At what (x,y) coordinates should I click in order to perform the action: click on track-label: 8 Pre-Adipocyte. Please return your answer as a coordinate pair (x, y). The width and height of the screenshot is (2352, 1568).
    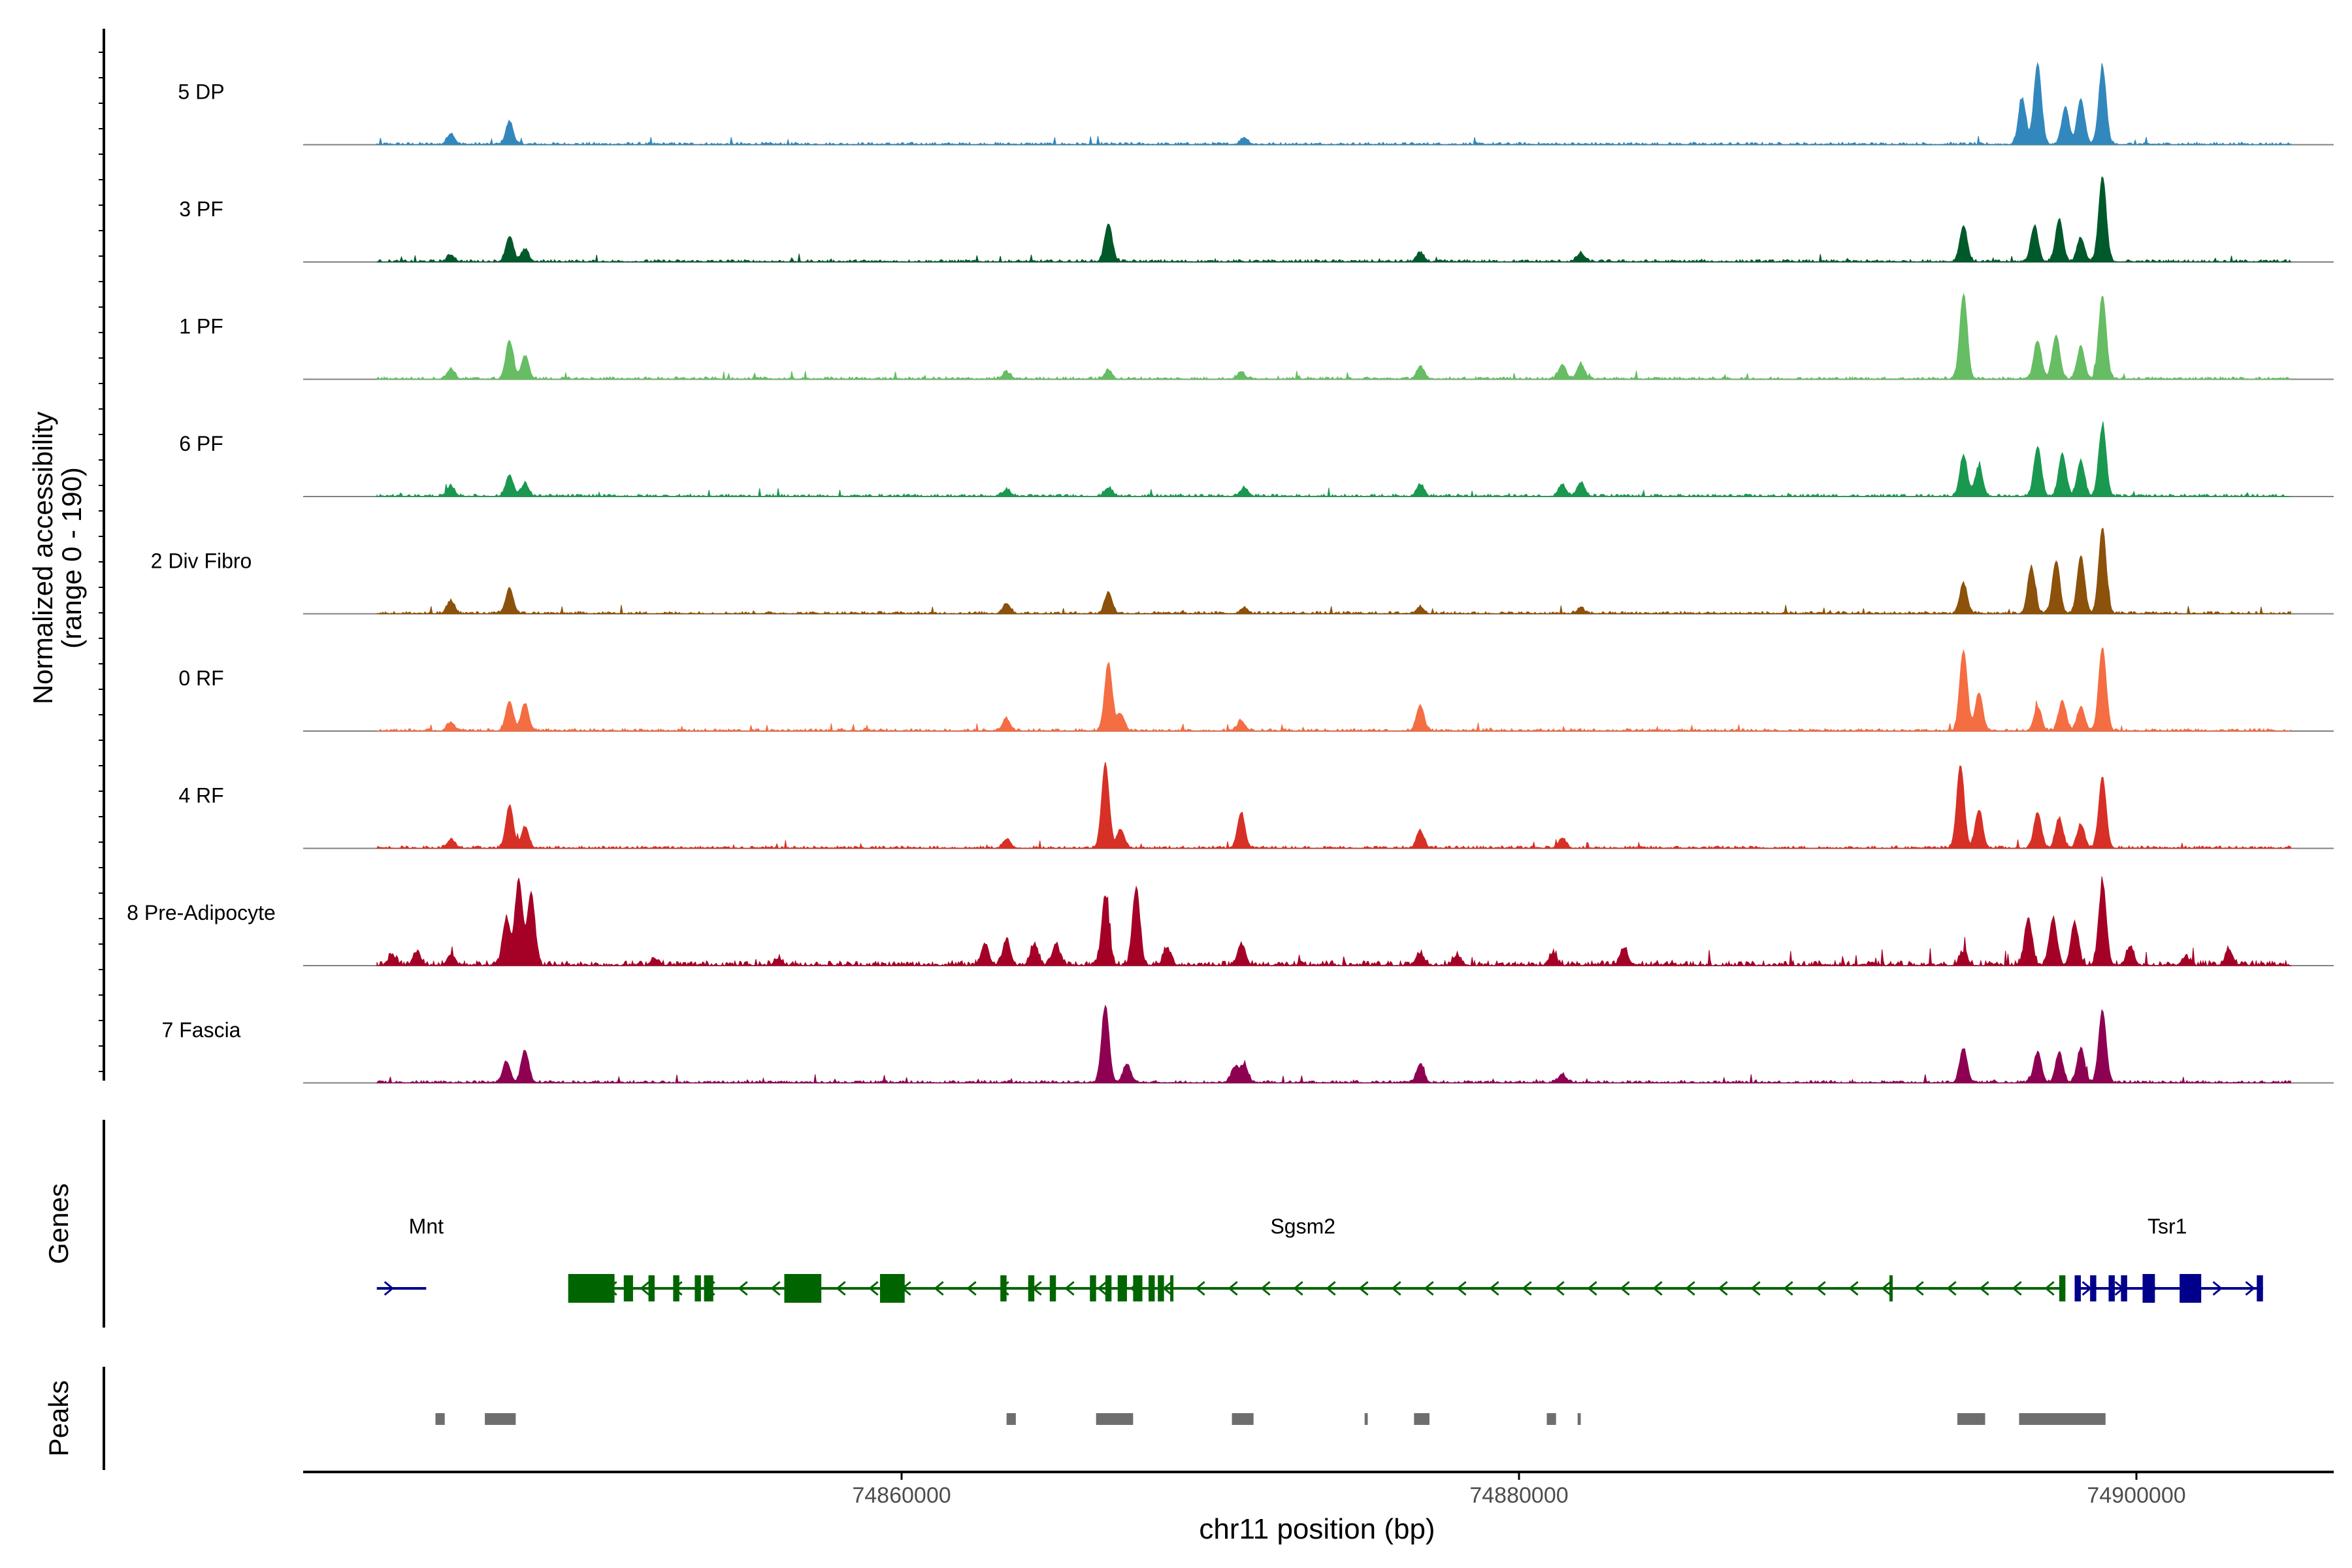
    Looking at the image, I should click on (201, 912).